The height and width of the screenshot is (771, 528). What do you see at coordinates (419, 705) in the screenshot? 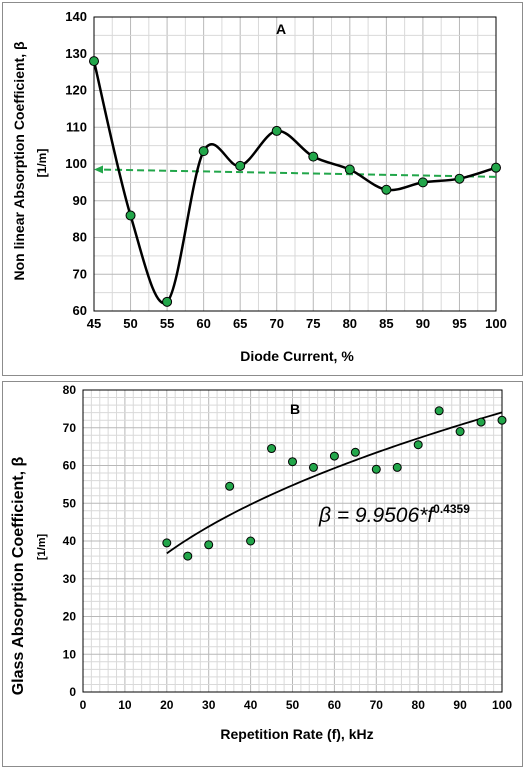
I see `chart-b-x-tick-label: 80` at bounding box center [419, 705].